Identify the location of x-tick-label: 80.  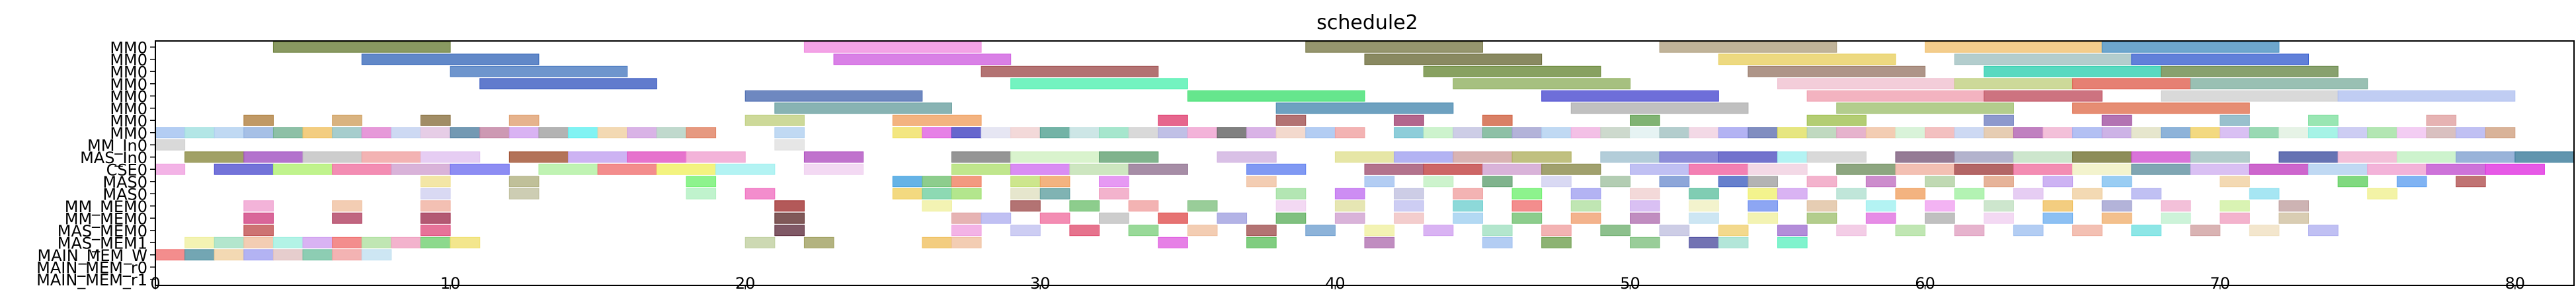
(2516, 281).